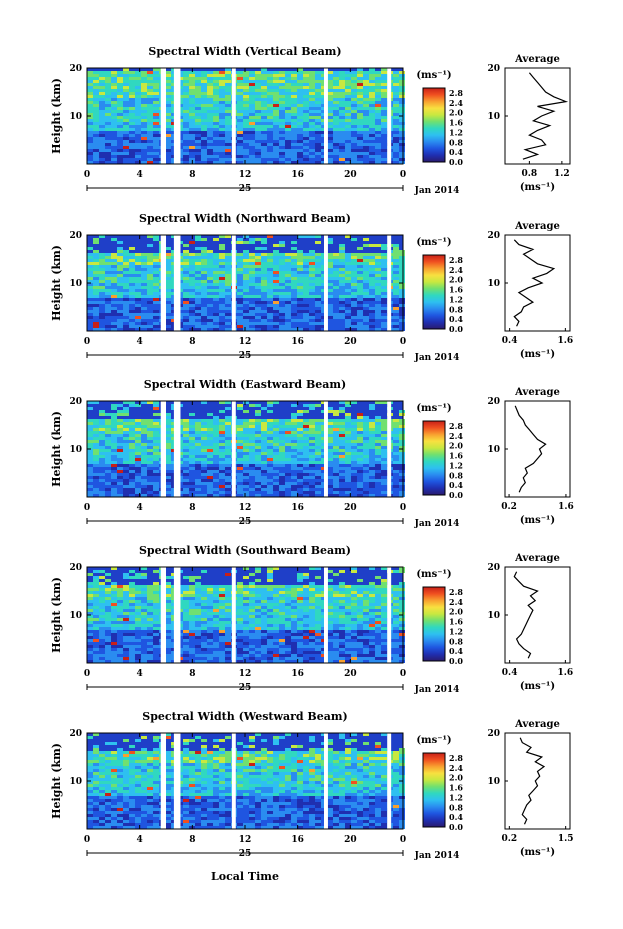 Image resolution: width=623 pixels, height=929 pixels. I want to click on colorbar-tick-label: 2.4, so click(456, 436).